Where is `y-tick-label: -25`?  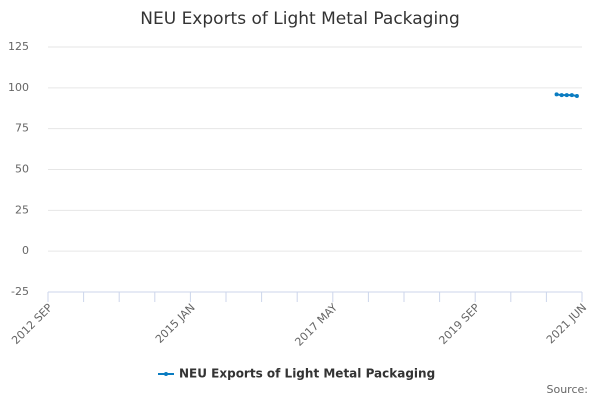 y-tick-label: -25 is located at coordinates (20, 291).